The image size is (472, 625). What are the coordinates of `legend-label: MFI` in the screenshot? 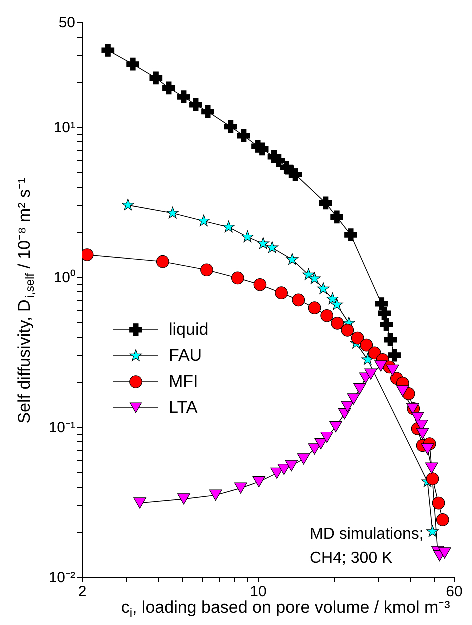 It's located at (183, 381).